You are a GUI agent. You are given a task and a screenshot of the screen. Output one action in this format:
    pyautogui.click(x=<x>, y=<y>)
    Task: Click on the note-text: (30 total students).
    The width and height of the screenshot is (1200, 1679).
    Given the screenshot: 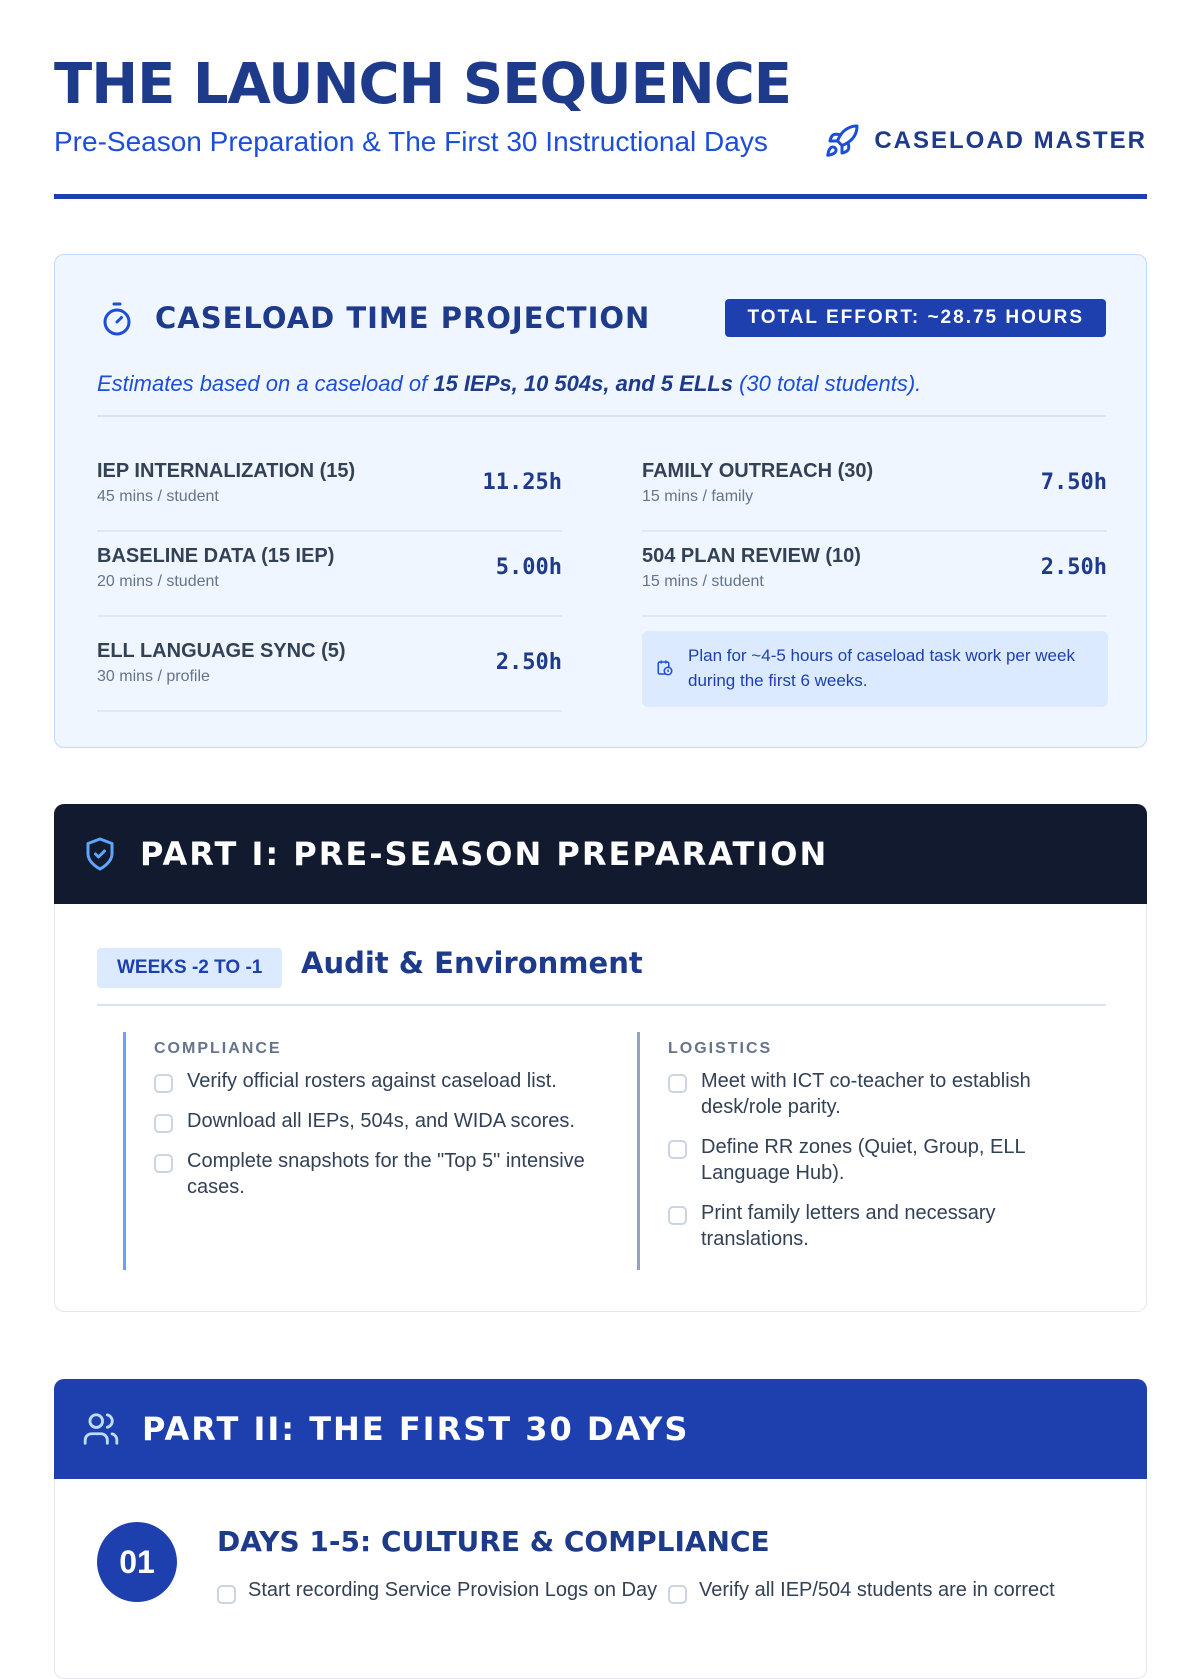 What is the action you would take?
    pyautogui.click(x=827, y=383)
    